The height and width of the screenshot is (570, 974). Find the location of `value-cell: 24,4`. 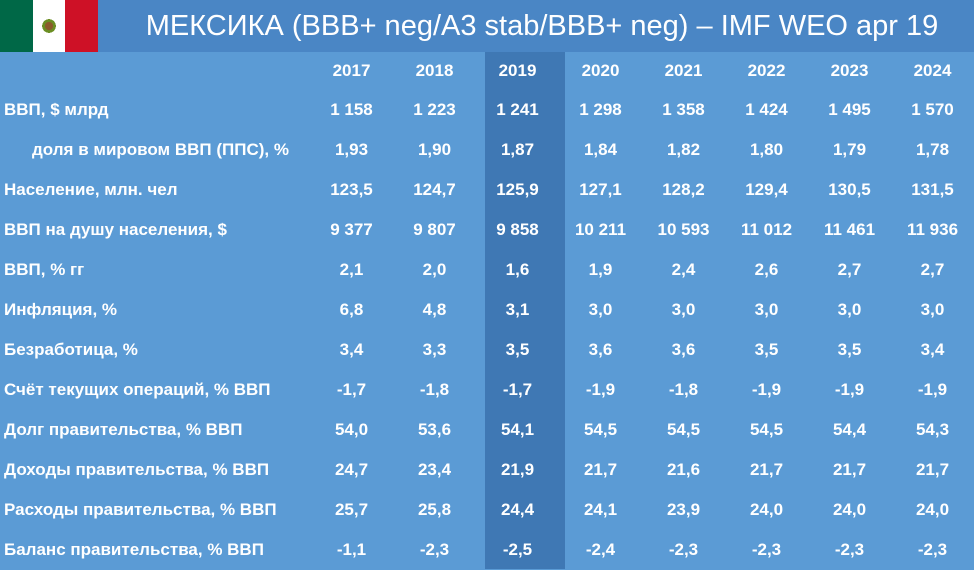

value-cell: 24,4 is located at coordinates (517, 509).